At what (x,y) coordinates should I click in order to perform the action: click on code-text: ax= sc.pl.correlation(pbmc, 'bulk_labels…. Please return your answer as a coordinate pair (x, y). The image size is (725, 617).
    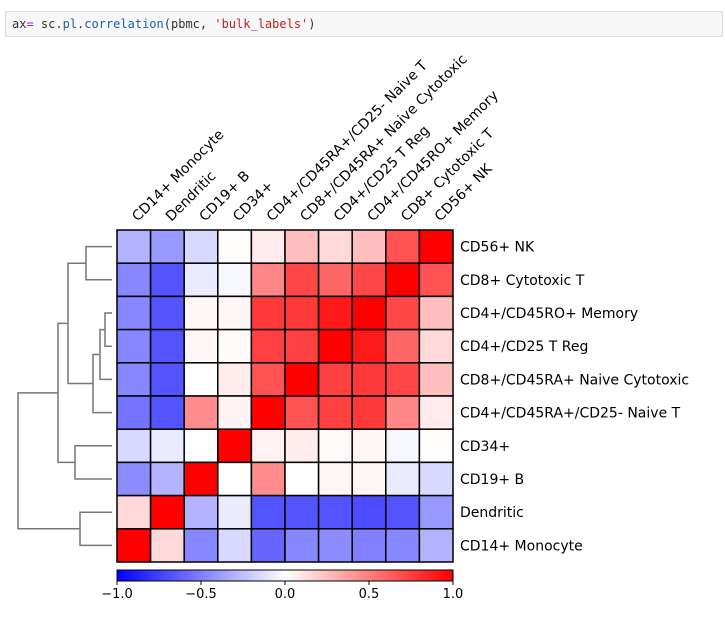
    Looking at the image, I should click on (164, 24).